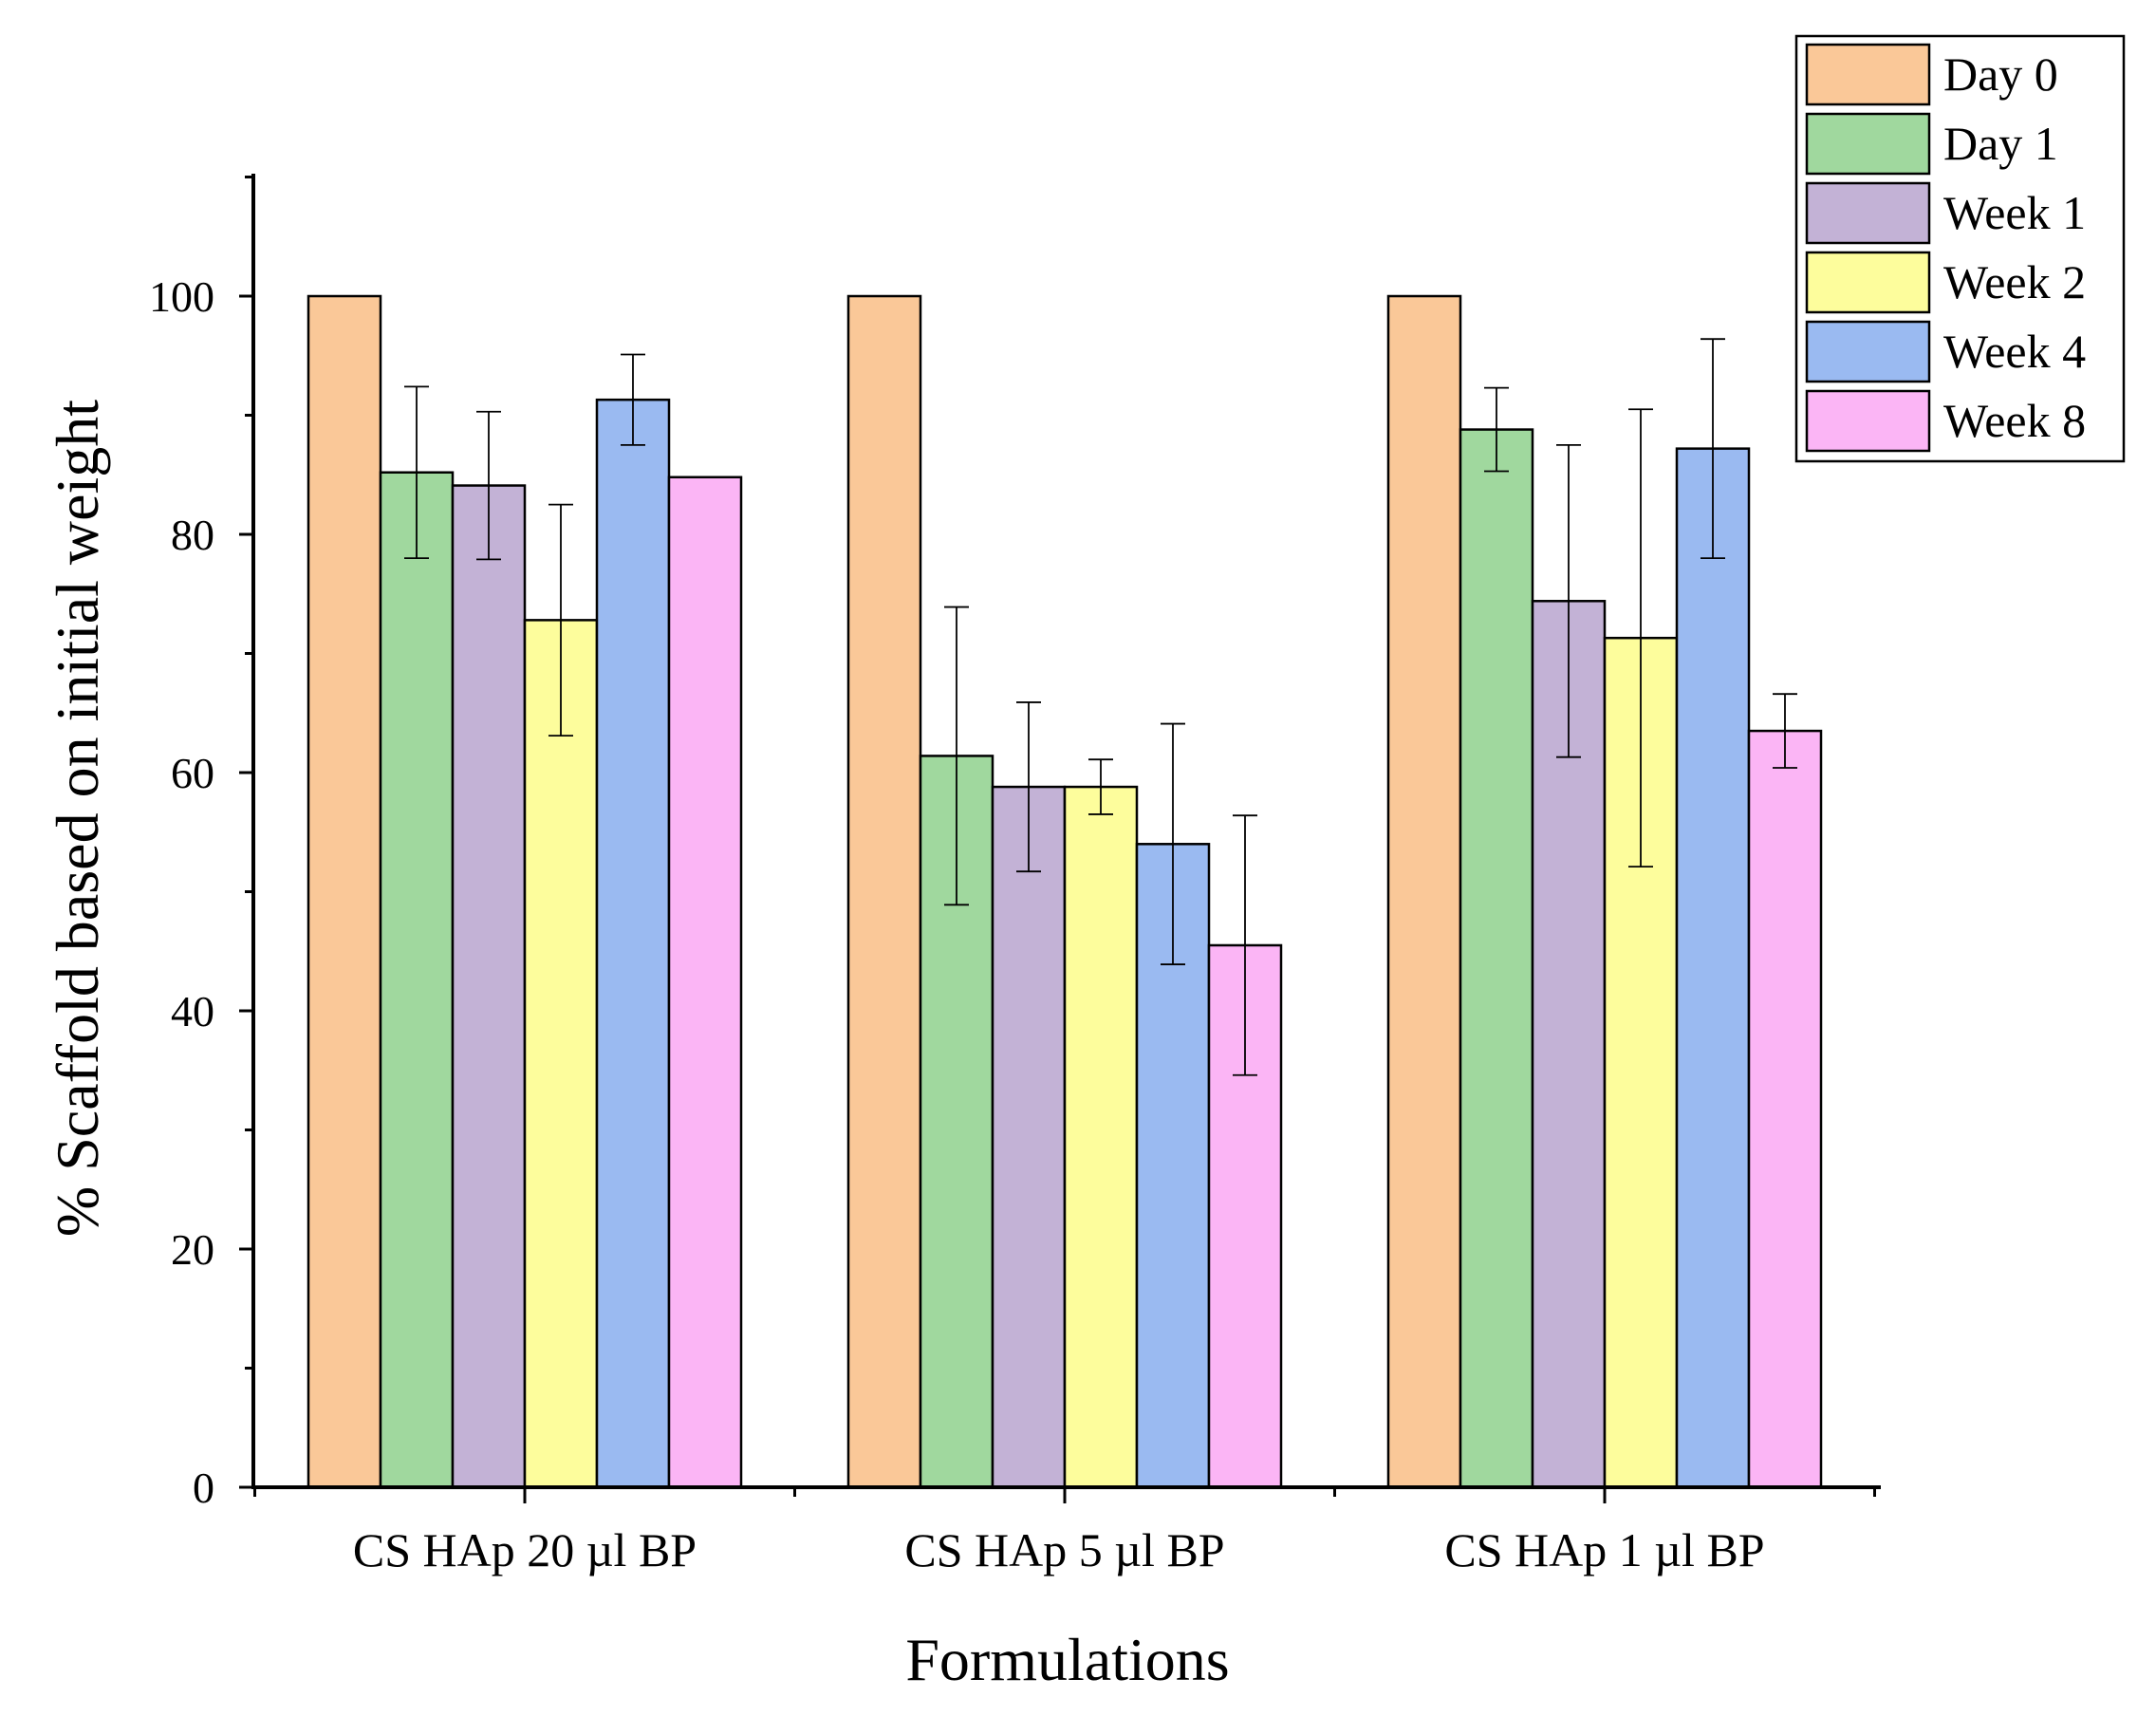  I want to click on x-category-label: CS HAp 20 µl BP, so click(525, 1550).